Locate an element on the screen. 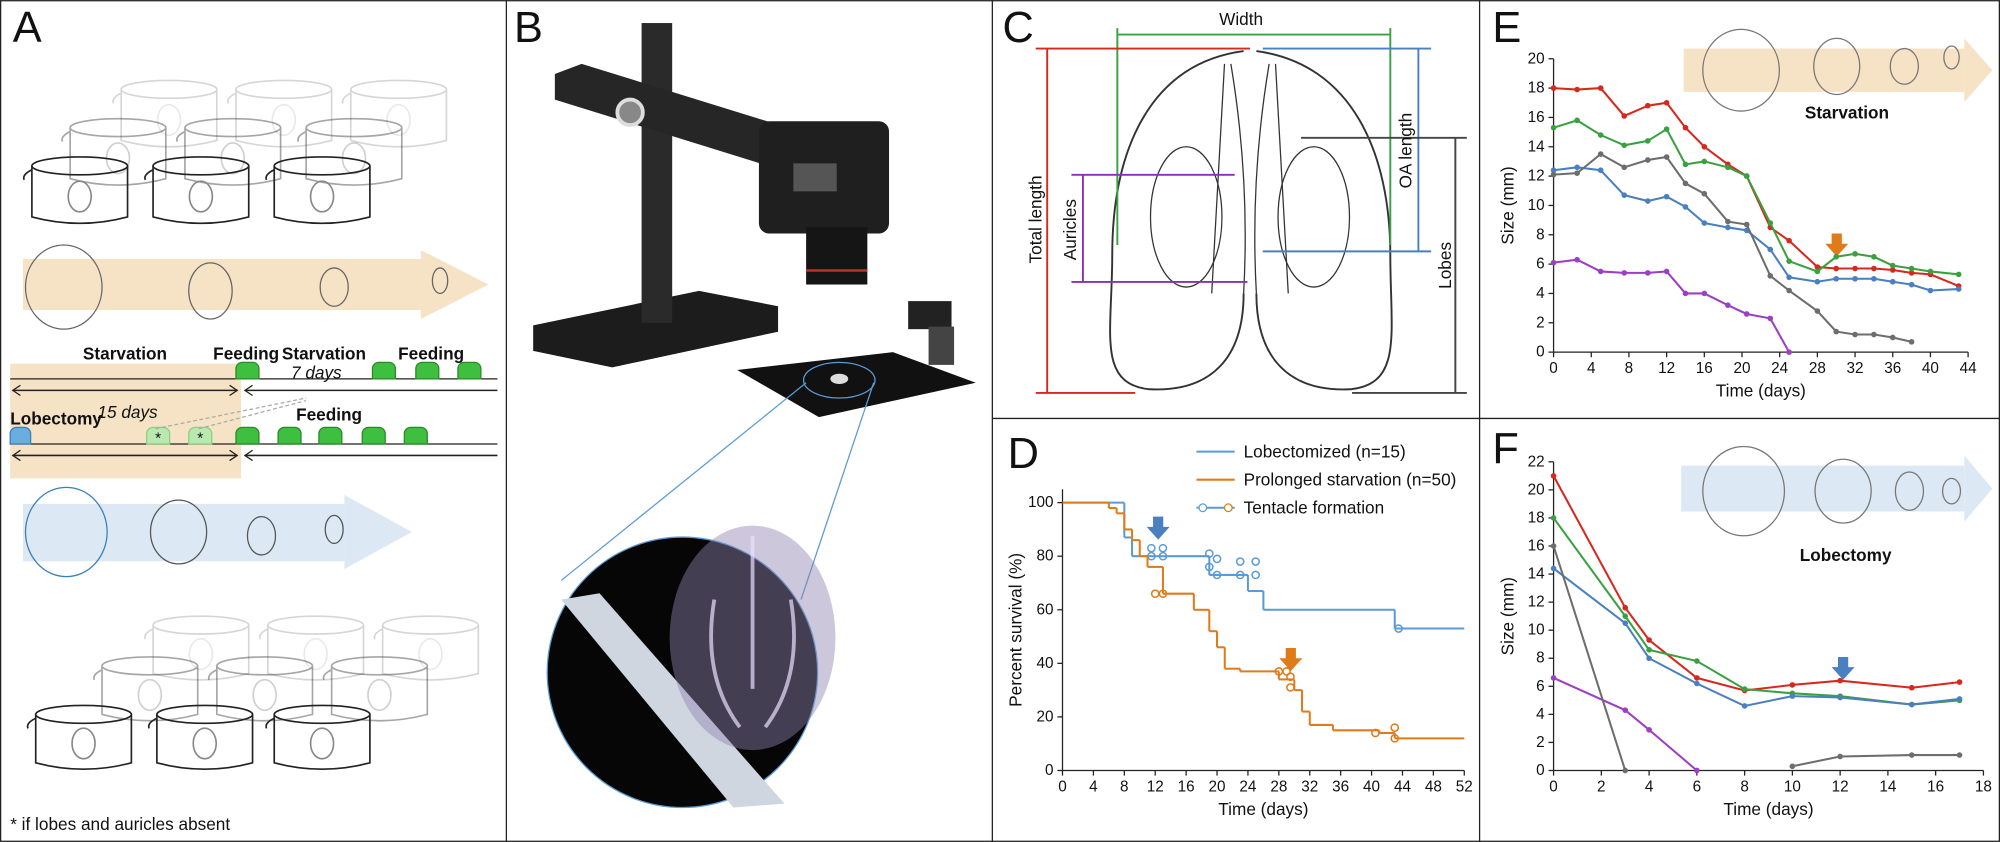  annotation: Lobectomy is located at coordinates (1846, 555).